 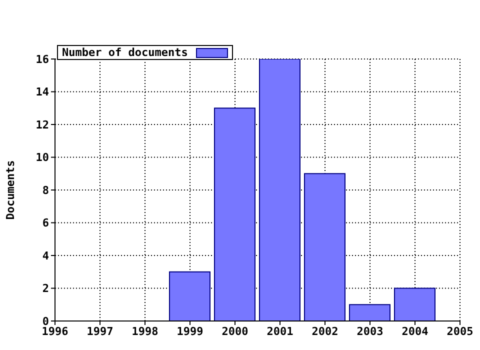 I want to click on y-tick-label: 2, so click(x=45, y=289).